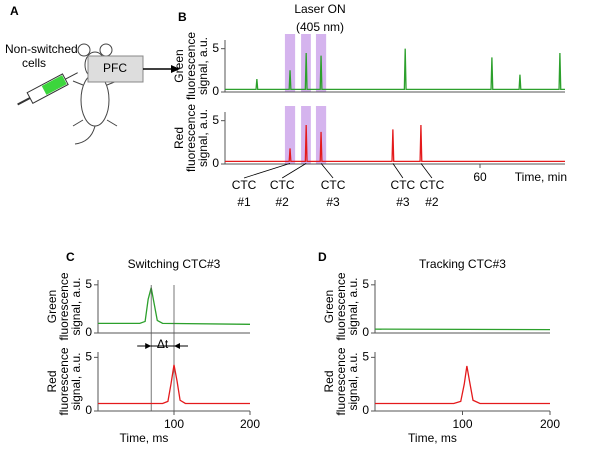  Describe the element at coordinates (47, 89) in the screenshot. I see `syringe` at that location.